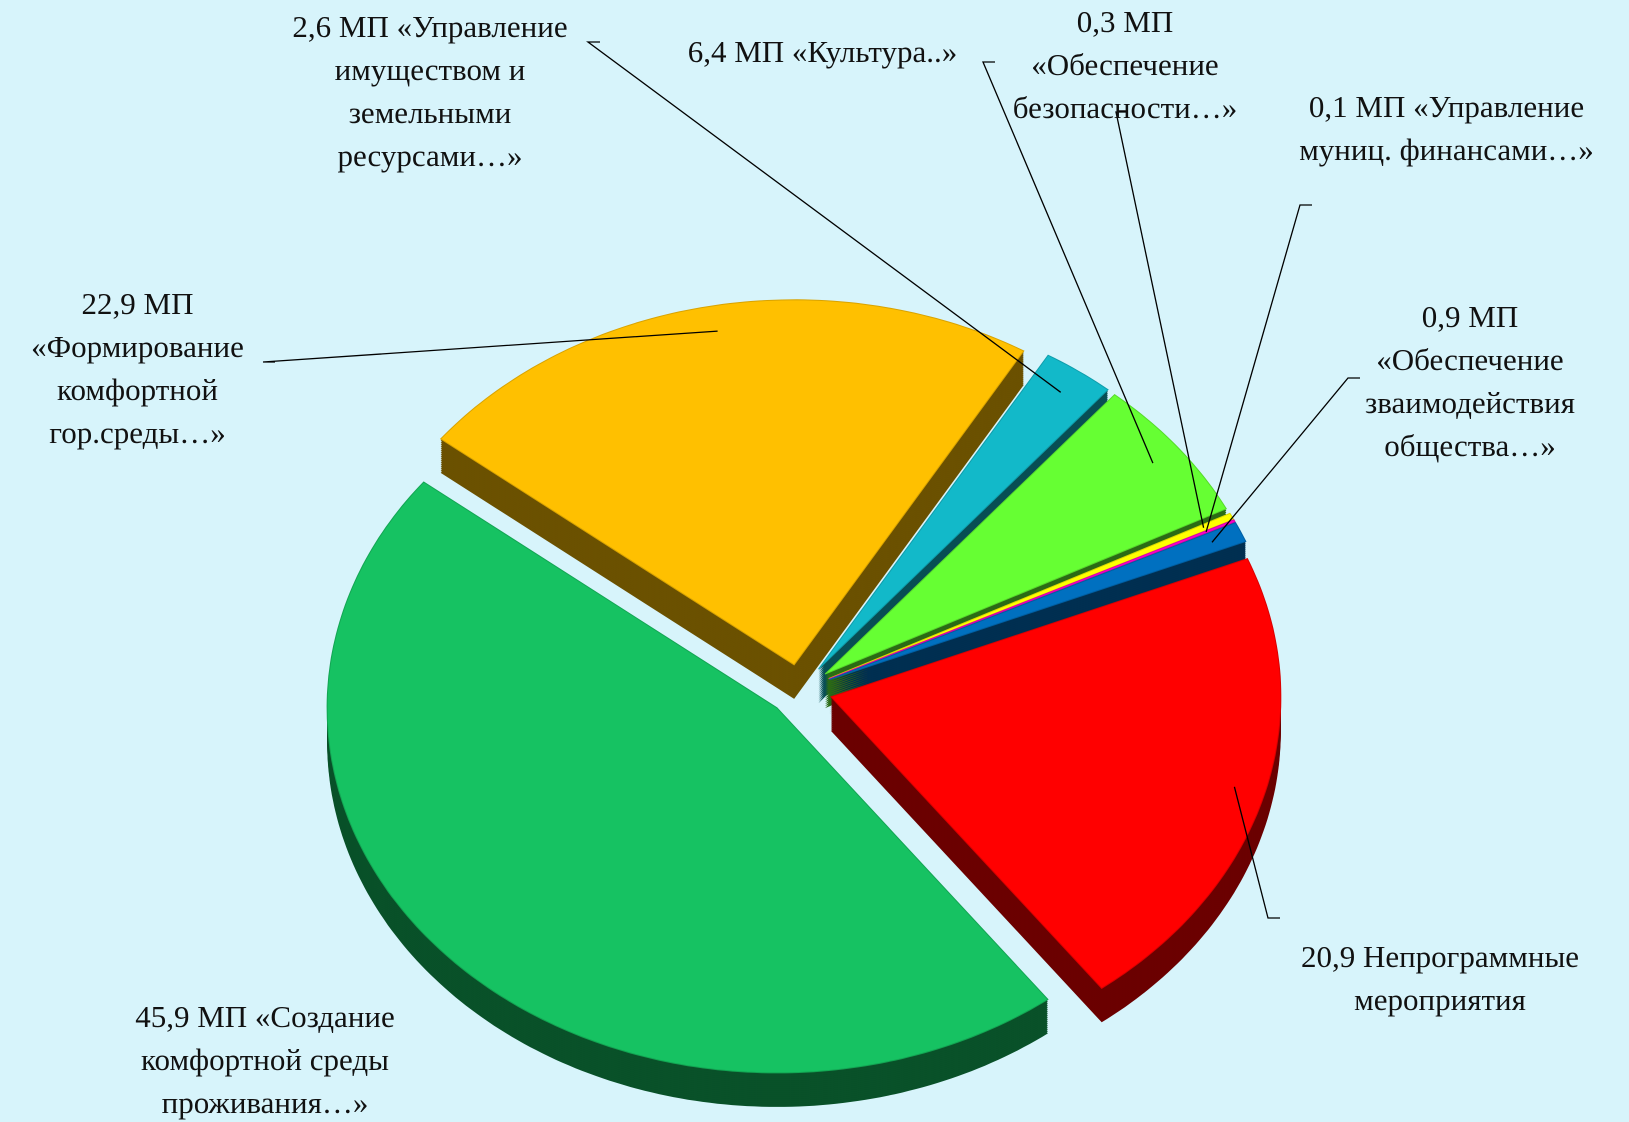 The image size is (1629, 1122). Describe the element at coordinates (846, 51) in the screenshot. I see `category-label: МП «Культура..»` at that location.